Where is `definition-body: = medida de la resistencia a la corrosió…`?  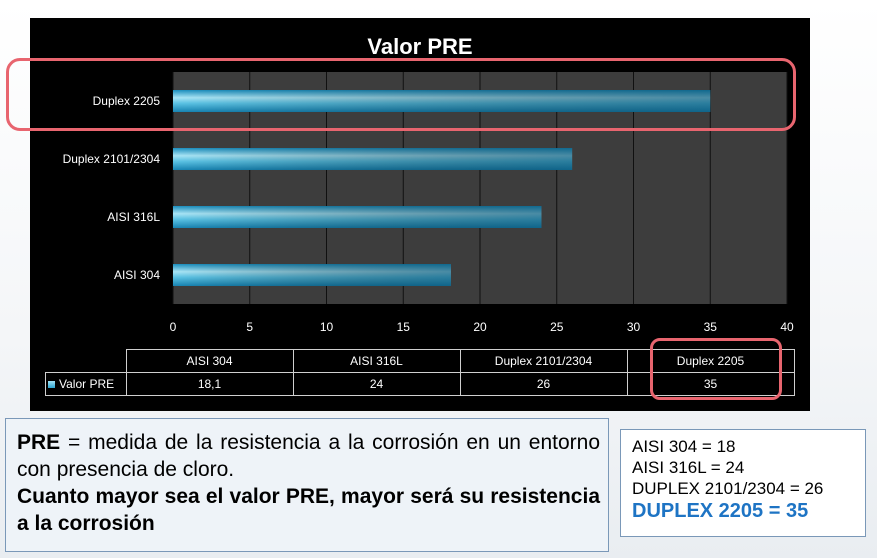
definition-body: = medida de la resistencia a la corrosió… is located at coordinates (308, 456).